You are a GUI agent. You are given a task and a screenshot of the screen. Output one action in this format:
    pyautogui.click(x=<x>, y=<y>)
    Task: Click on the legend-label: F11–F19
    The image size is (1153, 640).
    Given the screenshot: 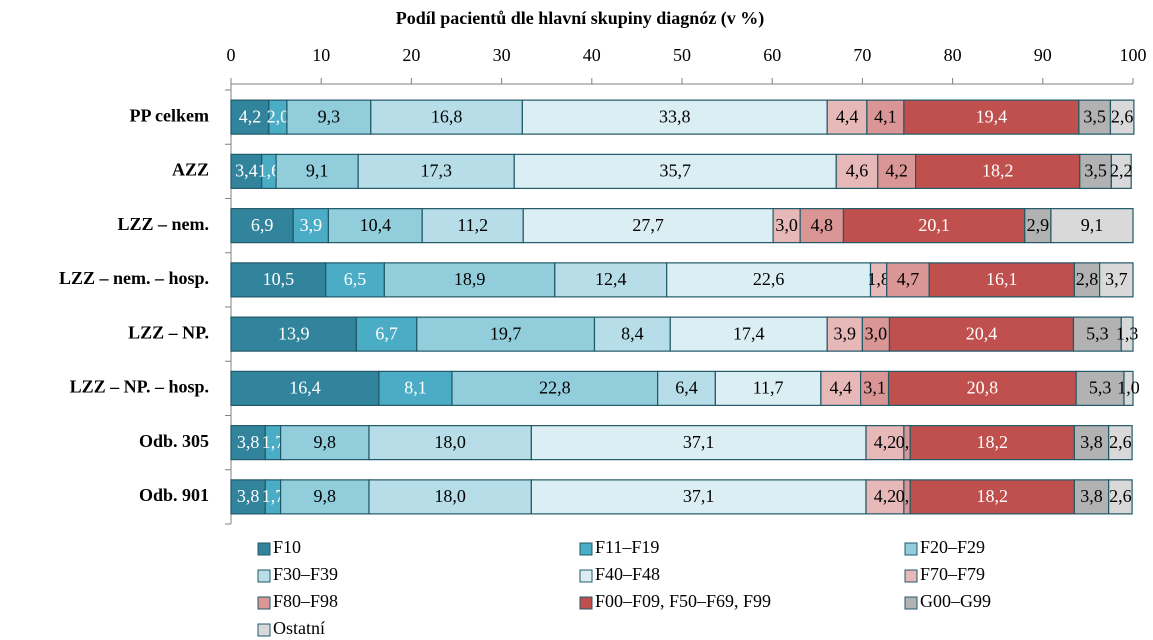 What is the action you would take?
    pyautogui.click(x=627, y=547)
    